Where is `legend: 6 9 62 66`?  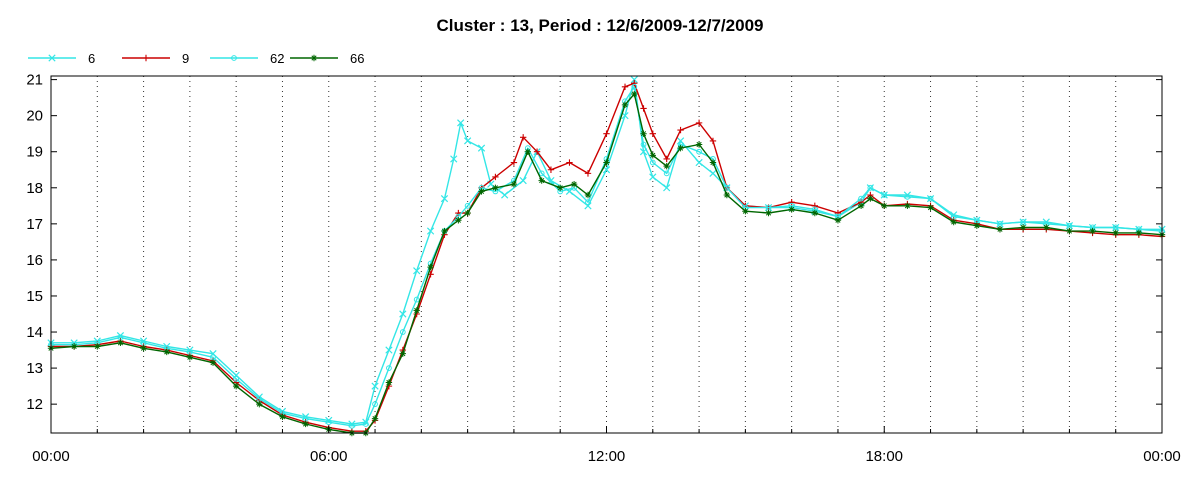 legend: 6 9 62 66 is located at coordinates (196, 58).